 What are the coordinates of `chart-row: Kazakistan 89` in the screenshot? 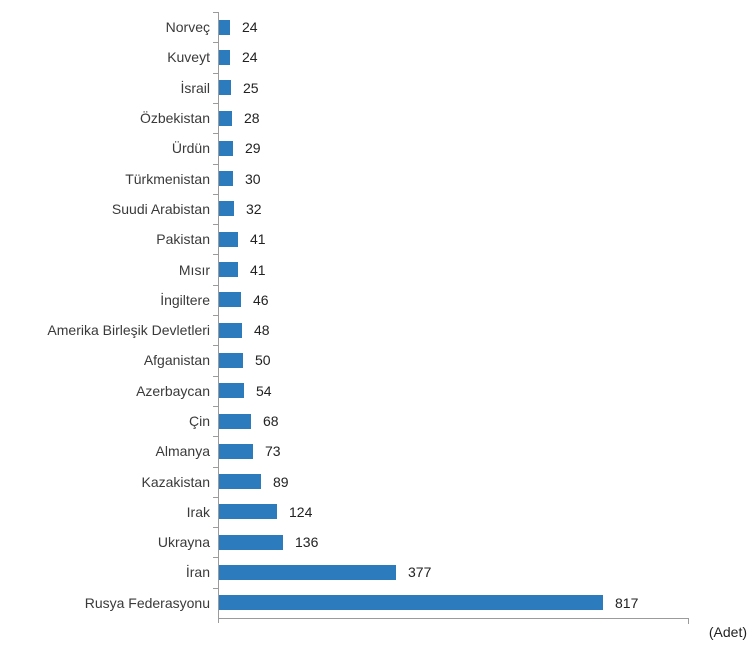 It's located at (375, 481).